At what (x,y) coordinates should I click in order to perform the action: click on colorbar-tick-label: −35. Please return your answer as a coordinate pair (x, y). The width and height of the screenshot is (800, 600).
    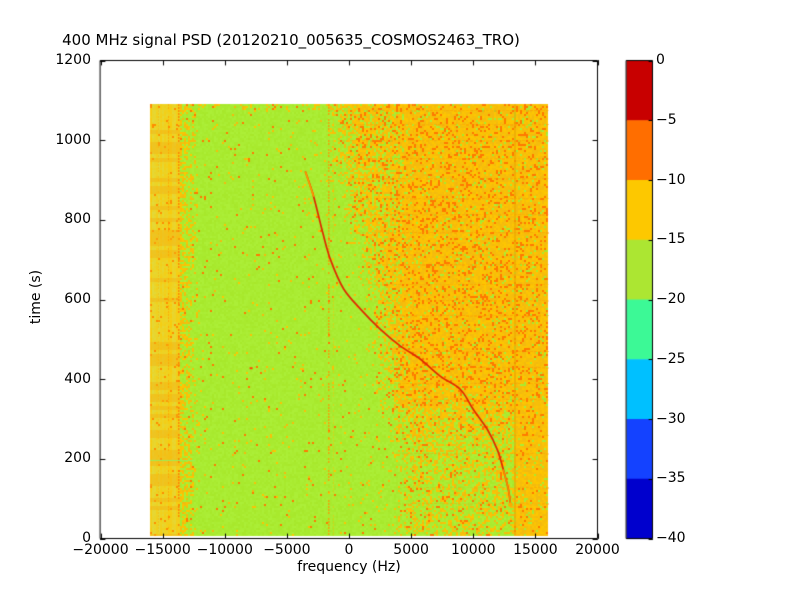
    Looking at the image, I should click on (671, 478).